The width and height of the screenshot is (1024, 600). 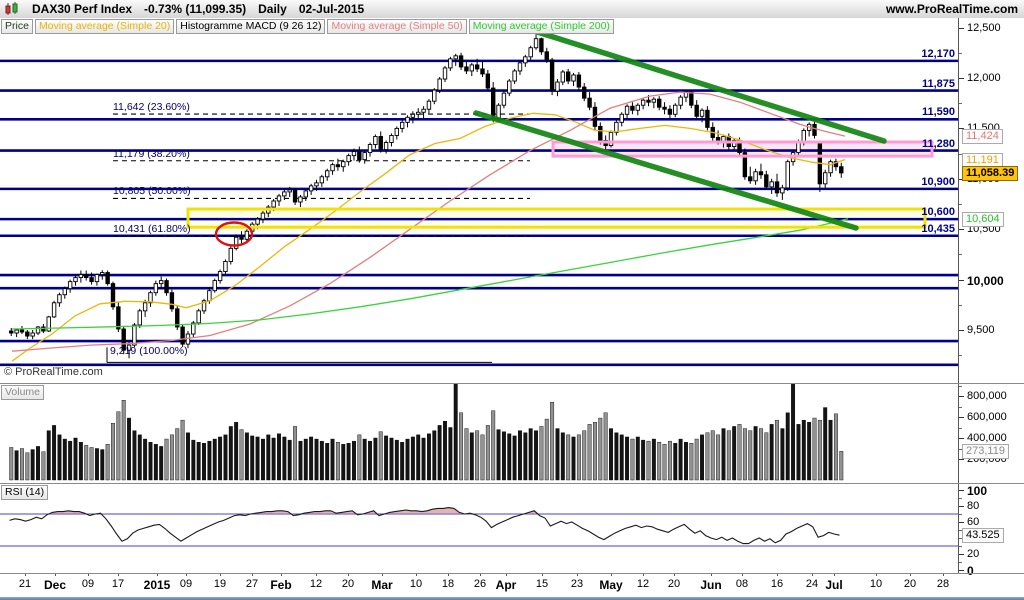 What do you see at coordinates (577, 584) in the screenshot?
I see `time-axis-label: 23` at bounding box center [577, 584].